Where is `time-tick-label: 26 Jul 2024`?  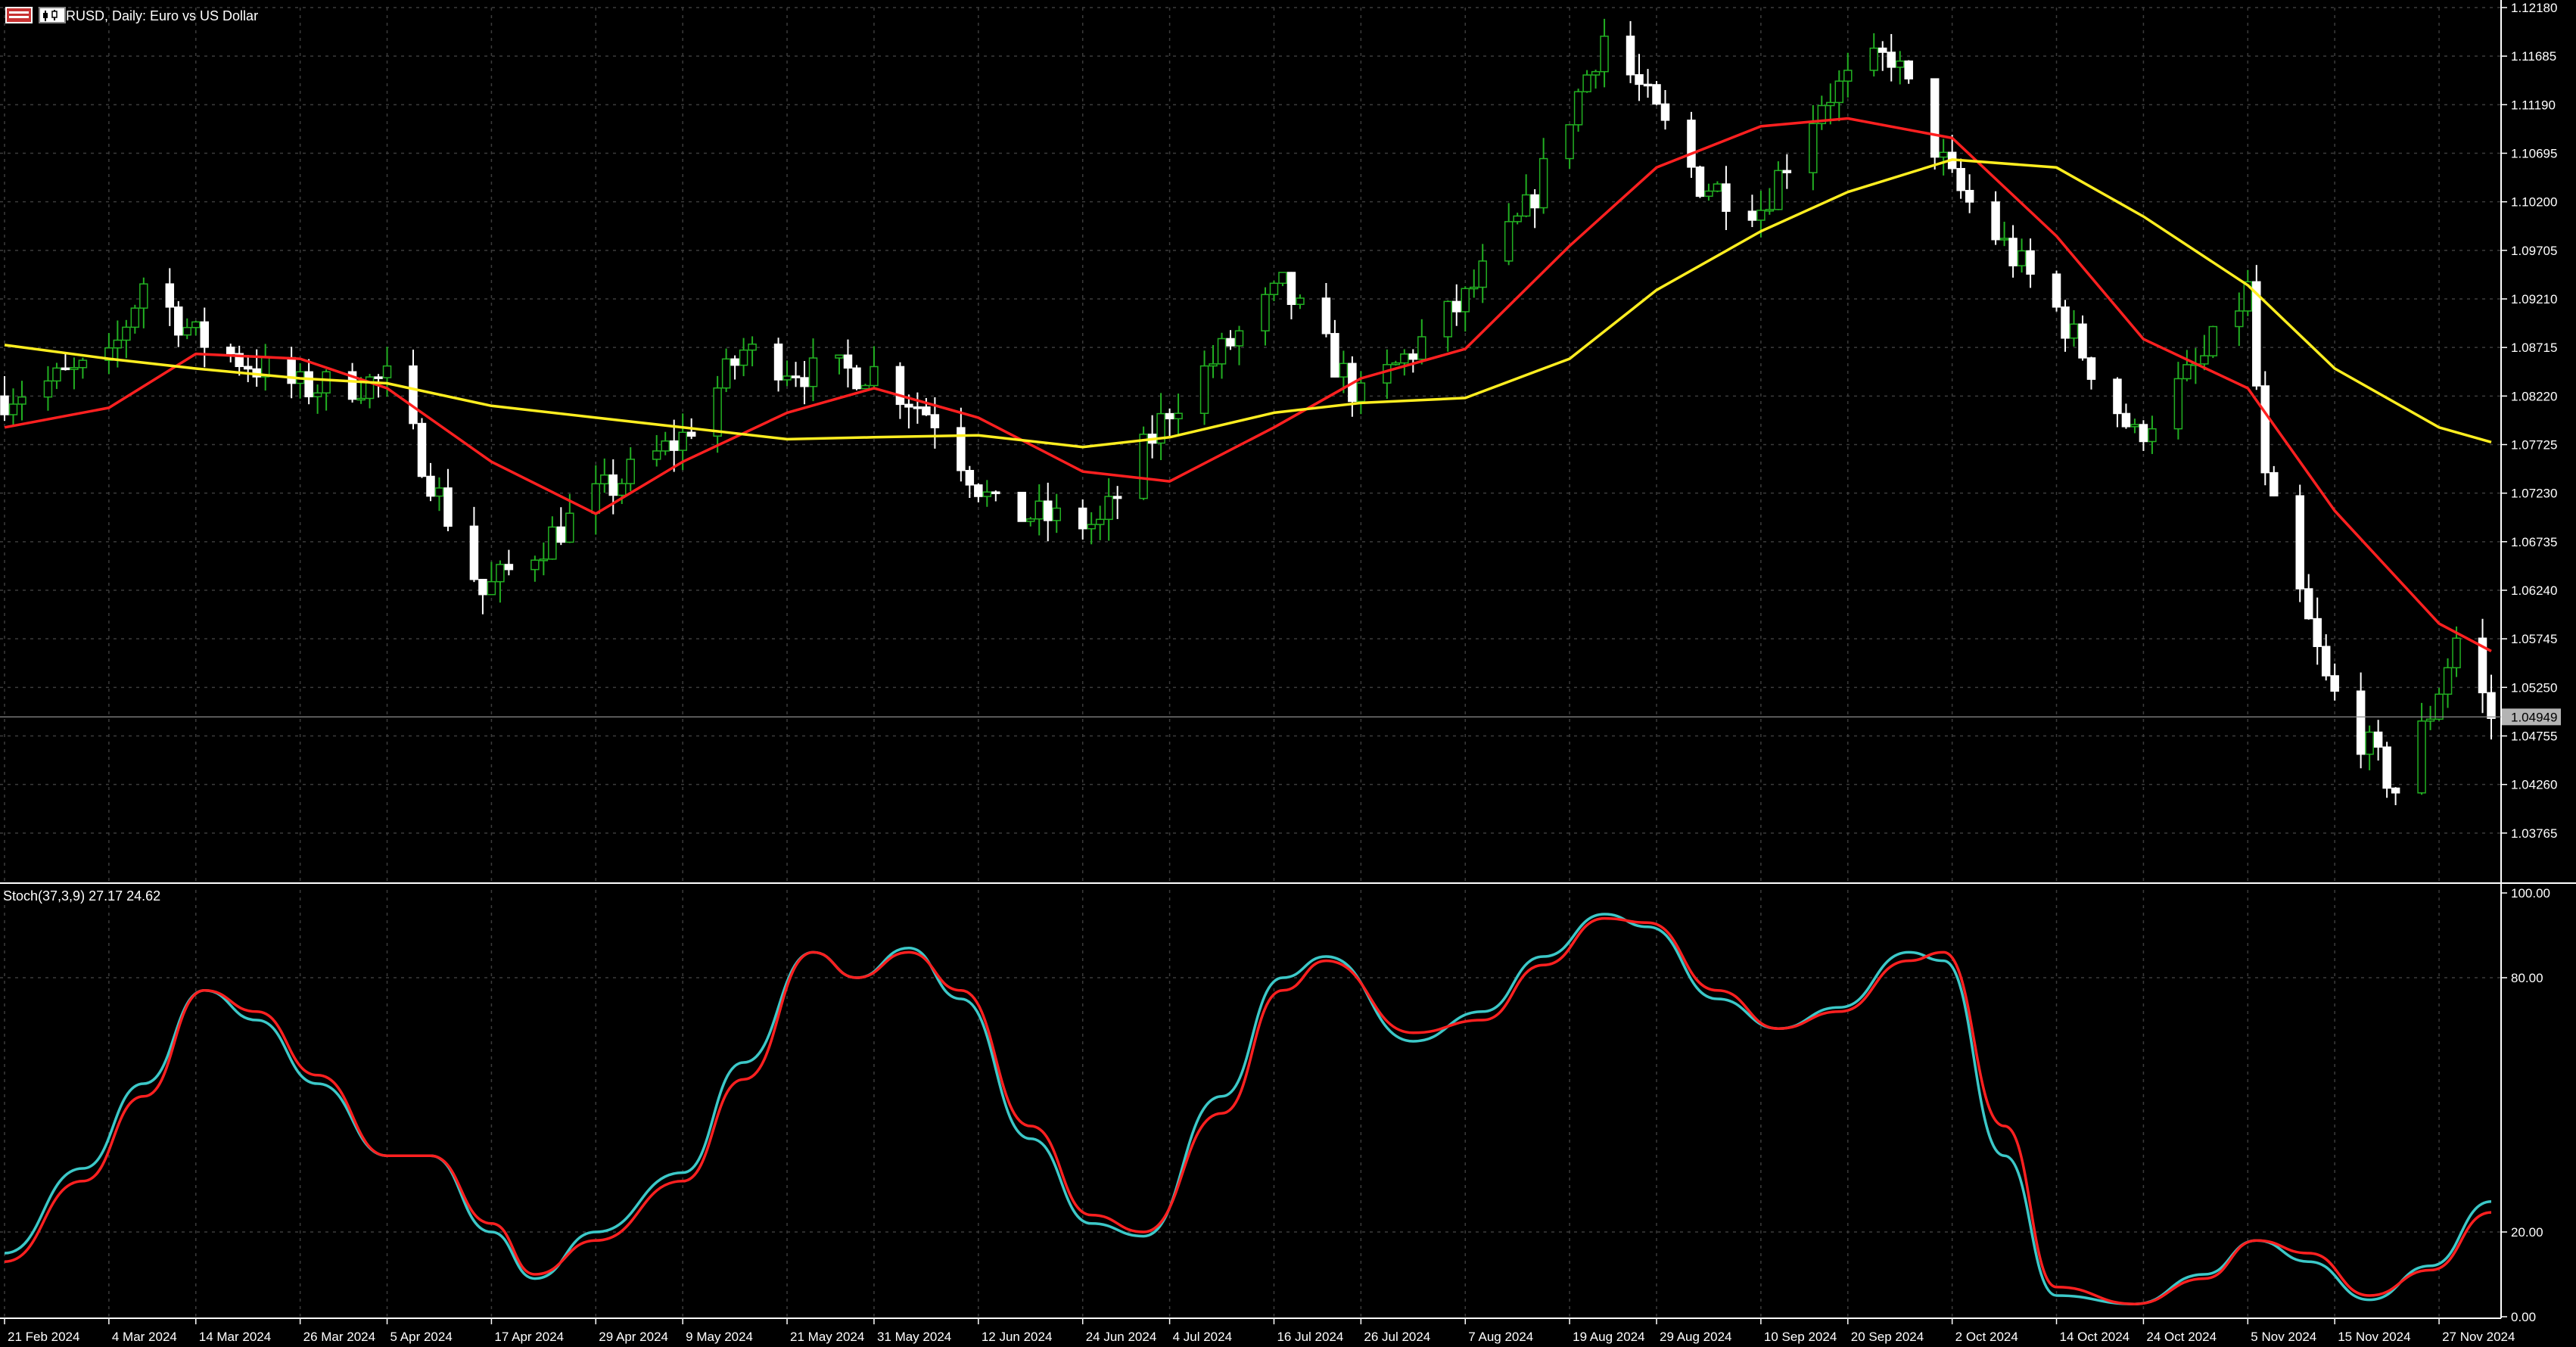
time-tick-label: 26 Jul 2024 is located at coordinates (1397, 1337).